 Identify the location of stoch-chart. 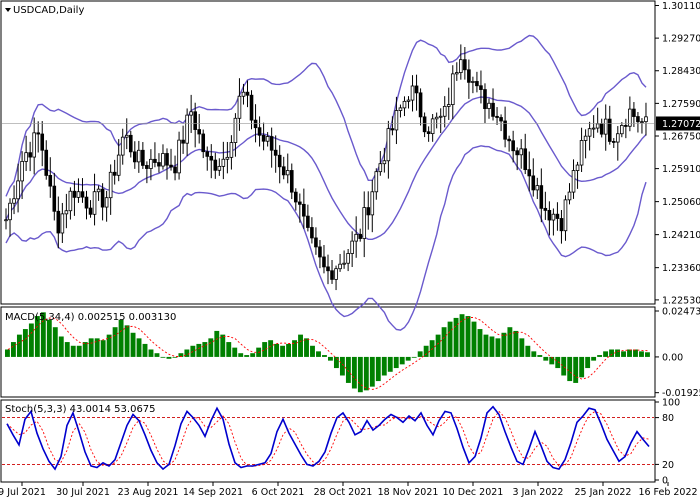
(328, 438).